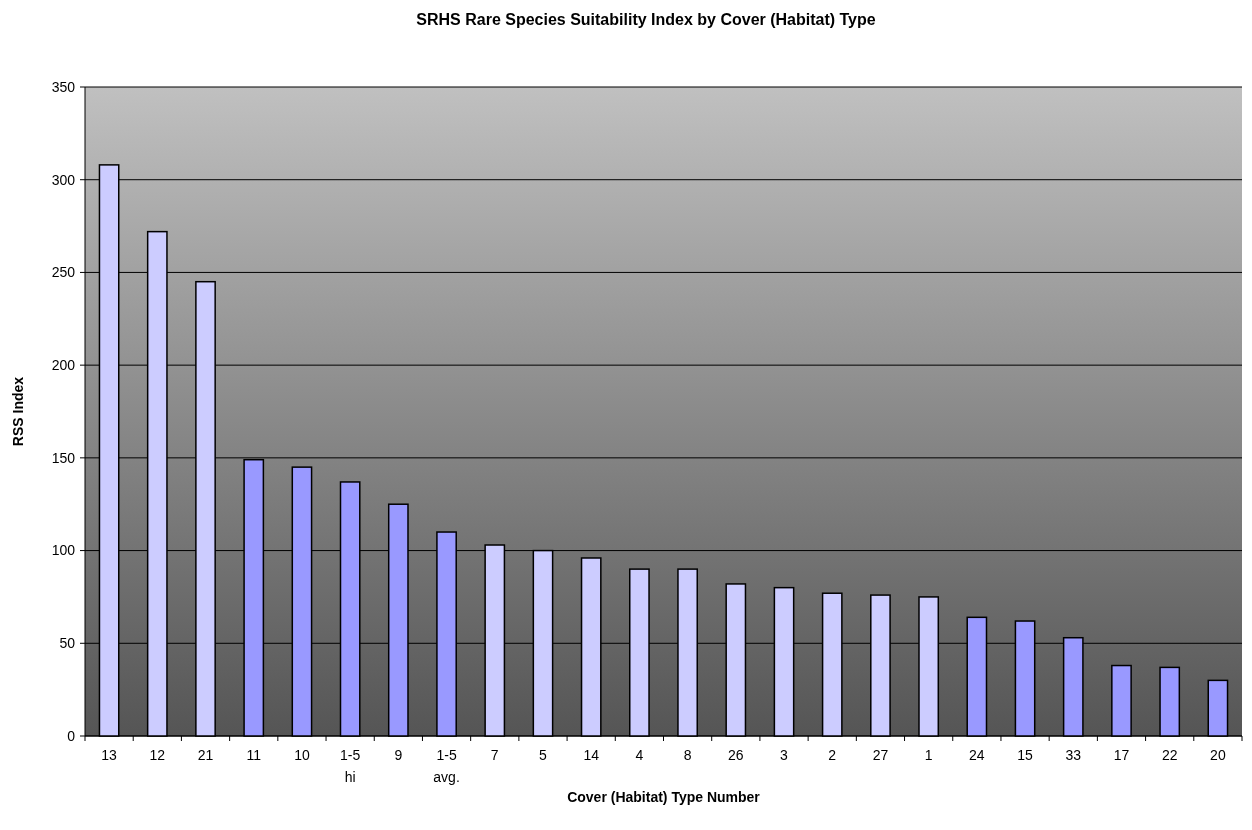 The width and height of the screenshot is (1252, 830). I want to click on x-tick-label: 13, so click(109, 755).